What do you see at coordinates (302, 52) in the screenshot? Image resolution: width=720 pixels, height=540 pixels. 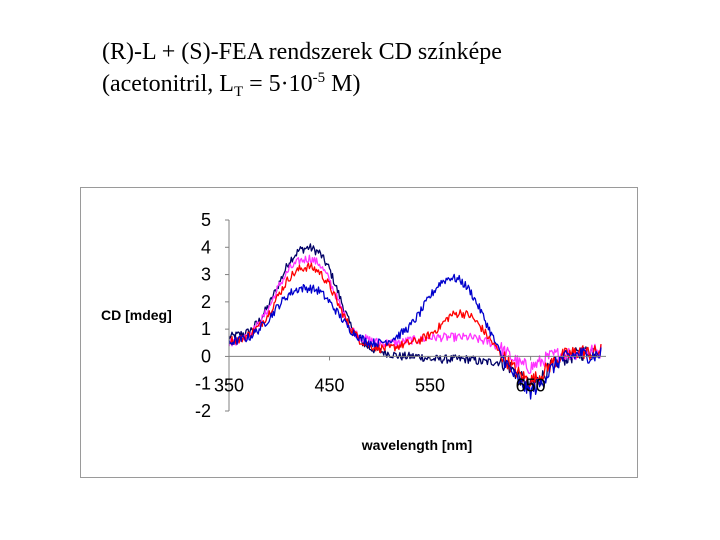 I see `title-line-1: (R)-L + (S)-FEA rendszerek CD színképe` at bounding box center [302, 52].